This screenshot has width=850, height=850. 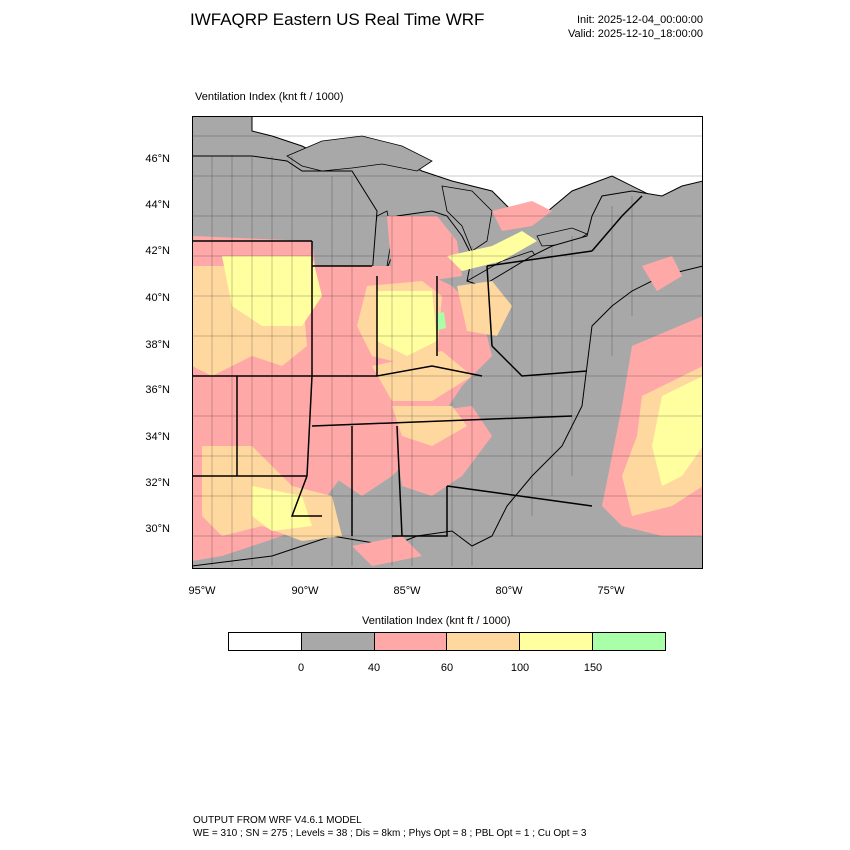 I want to click on colorbar-box-yellow, so click(x=557, y=641).